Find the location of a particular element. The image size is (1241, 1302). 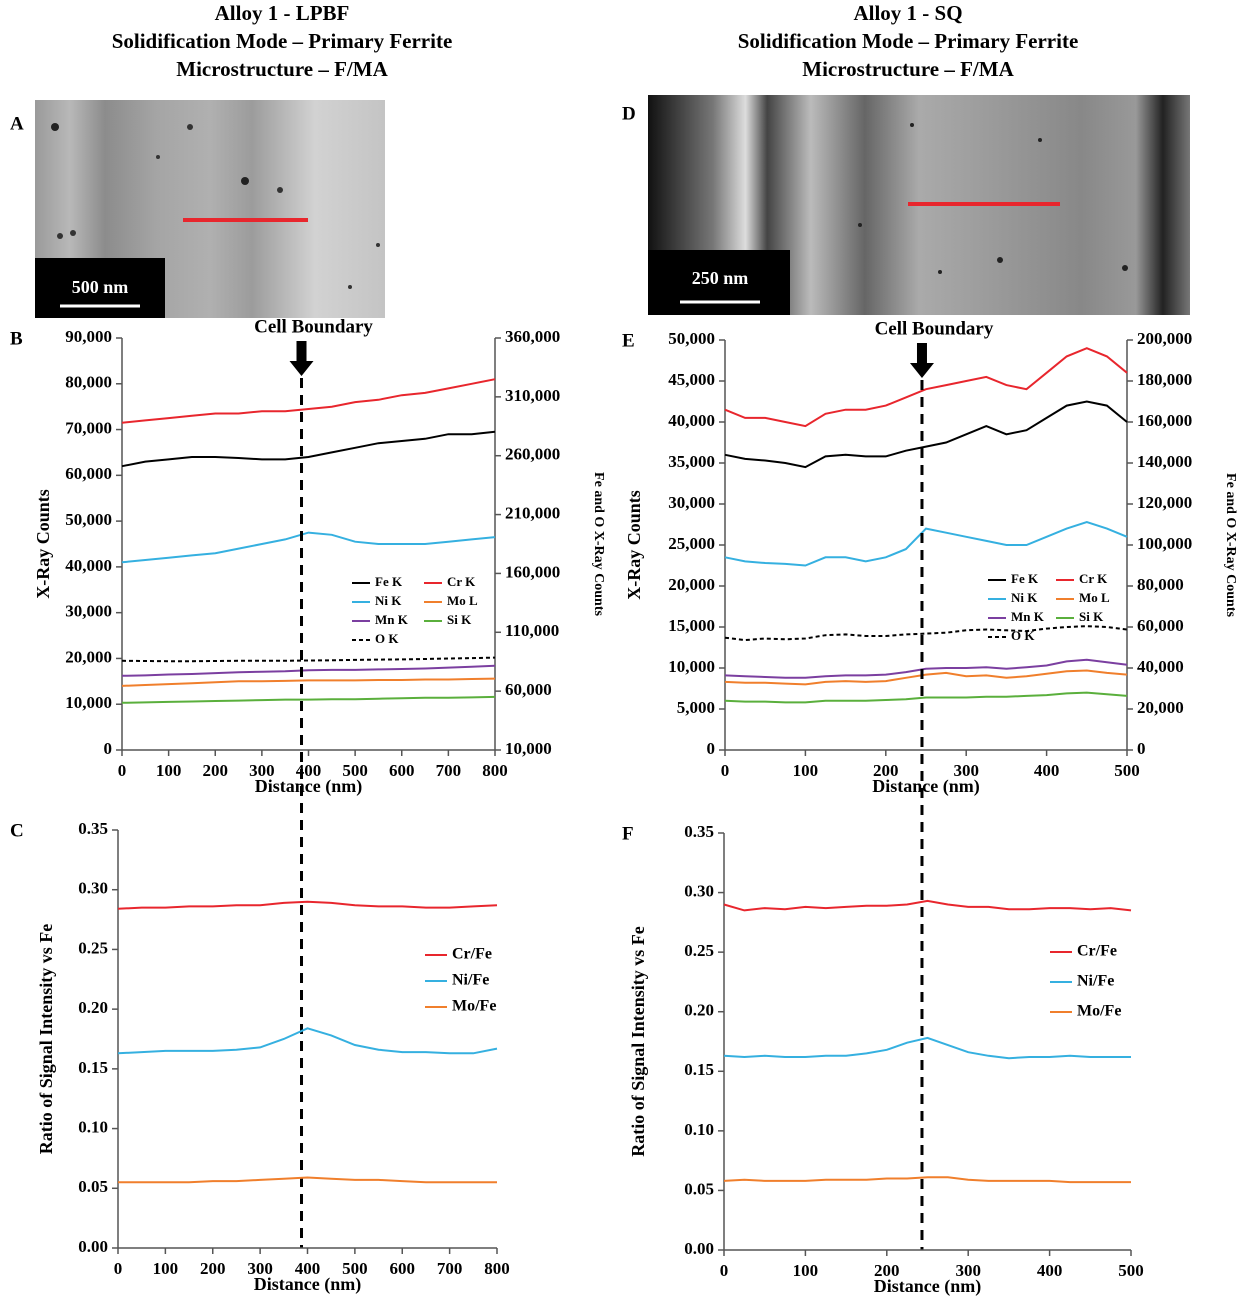

column-title: Alloy 1 - LPBF is located at coordinates (282, 13).